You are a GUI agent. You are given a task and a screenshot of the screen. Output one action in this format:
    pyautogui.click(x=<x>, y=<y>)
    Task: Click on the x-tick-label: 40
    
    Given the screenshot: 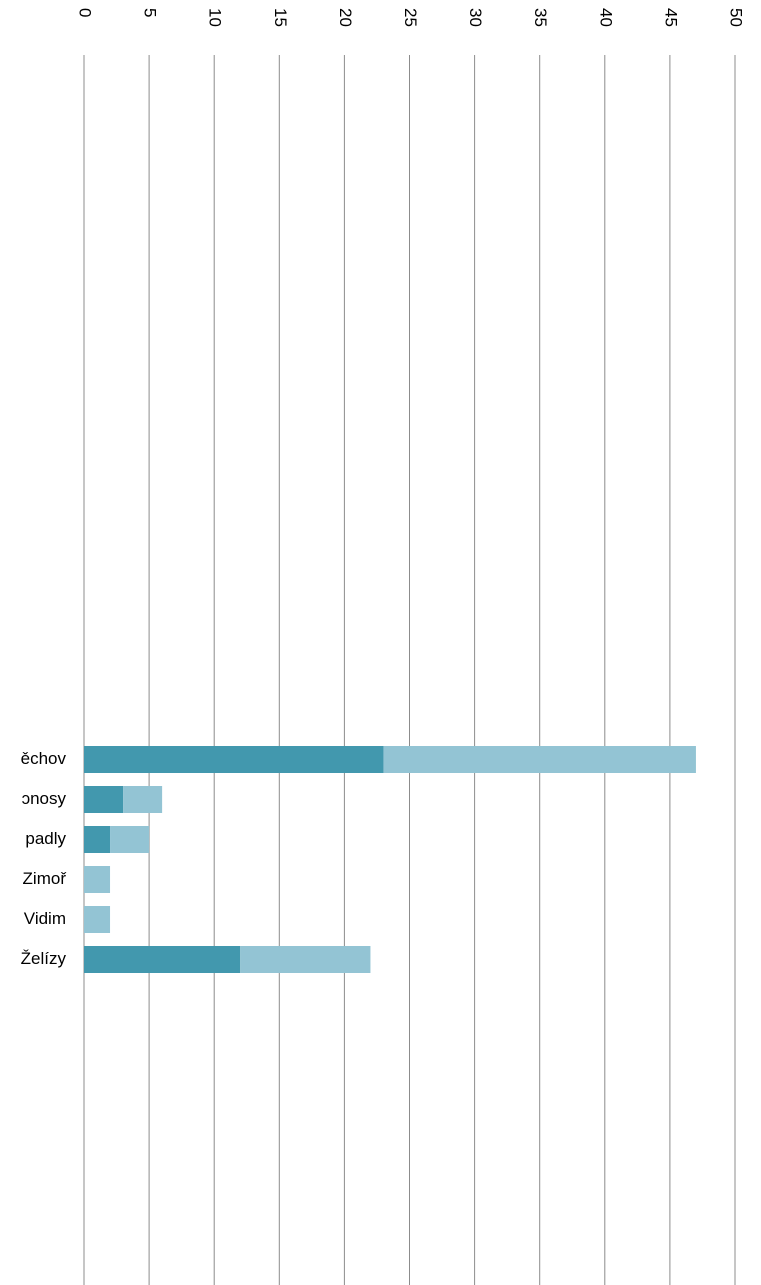 What is the action you would take?
    pyautogui.click(x=605, y=17)
    